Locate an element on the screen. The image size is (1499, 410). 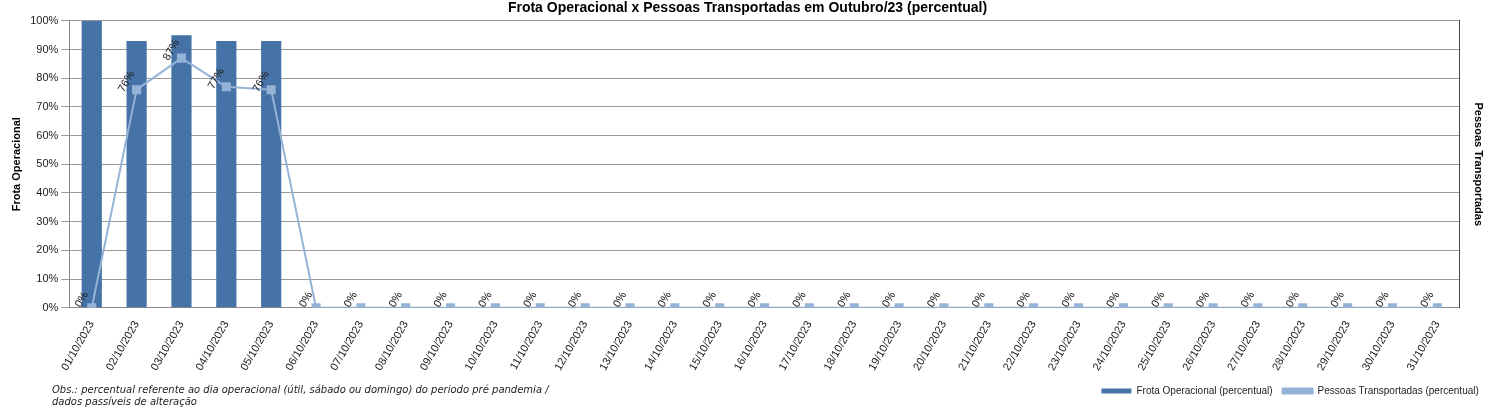
text: Obs.: percentual referente ao dia operacional (útil, sábado ou domingo) do periodo pré pandemia / dados passíveis de alteração is located at coordinates (301, 396).